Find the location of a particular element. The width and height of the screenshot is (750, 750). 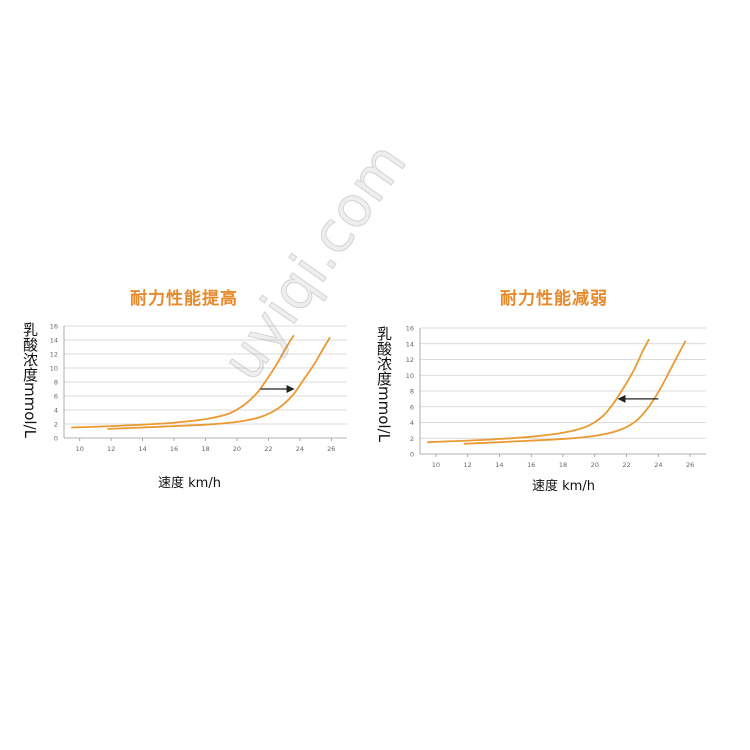

chart-2-title: 耐力性能减弱 is located at coordinates (554, 299).